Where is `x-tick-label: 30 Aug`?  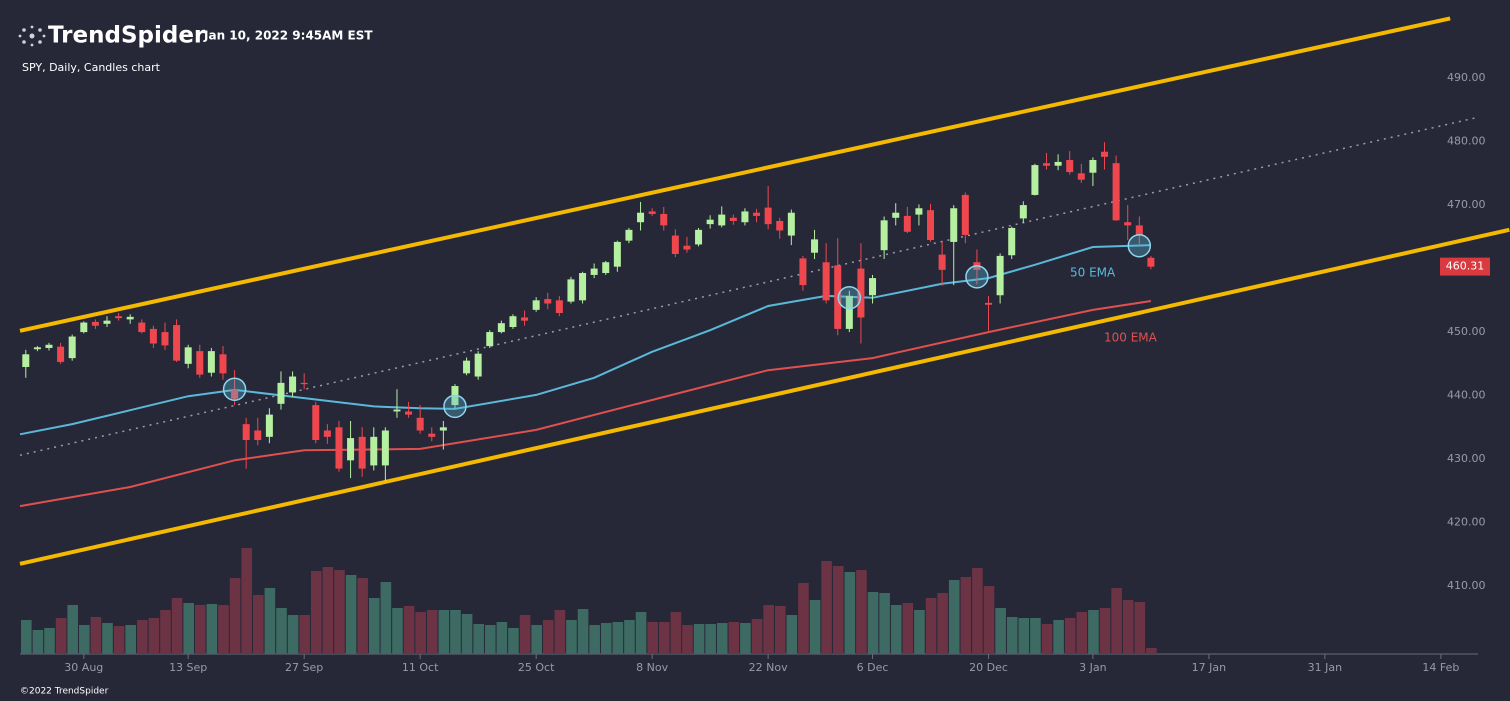
x-tick-label: 30 Aug is located at coordinates (83, 667).